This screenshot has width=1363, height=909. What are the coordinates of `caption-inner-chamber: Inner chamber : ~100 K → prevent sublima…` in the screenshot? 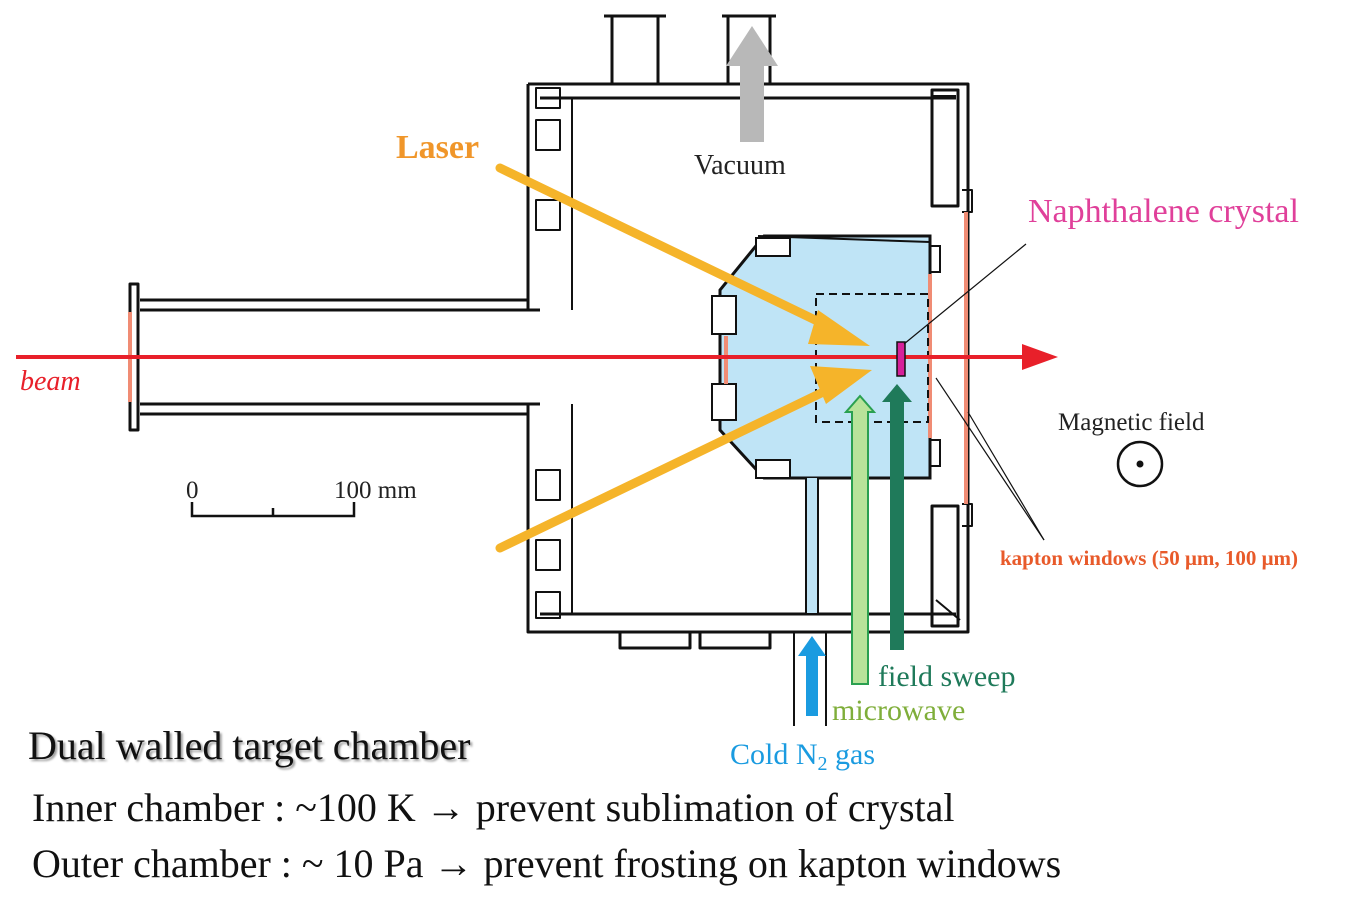 It's located at (493, 807).